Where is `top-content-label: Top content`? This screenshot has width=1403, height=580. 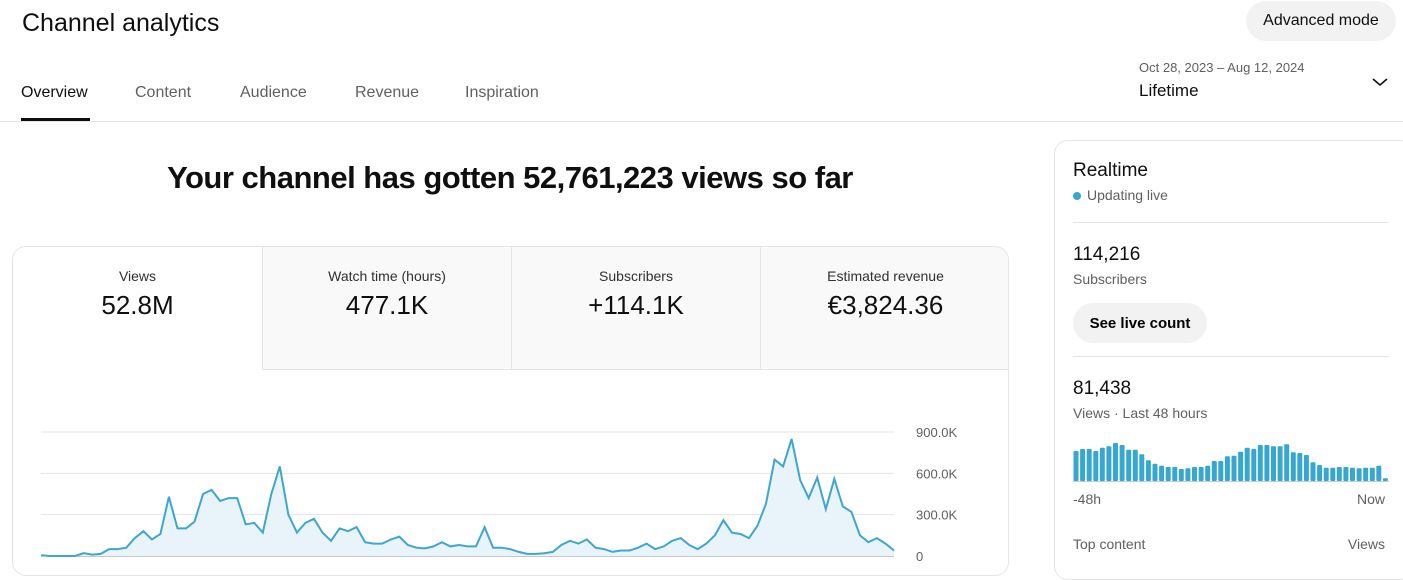
top-content-label: Top content is located at coordinates (1109, 544).